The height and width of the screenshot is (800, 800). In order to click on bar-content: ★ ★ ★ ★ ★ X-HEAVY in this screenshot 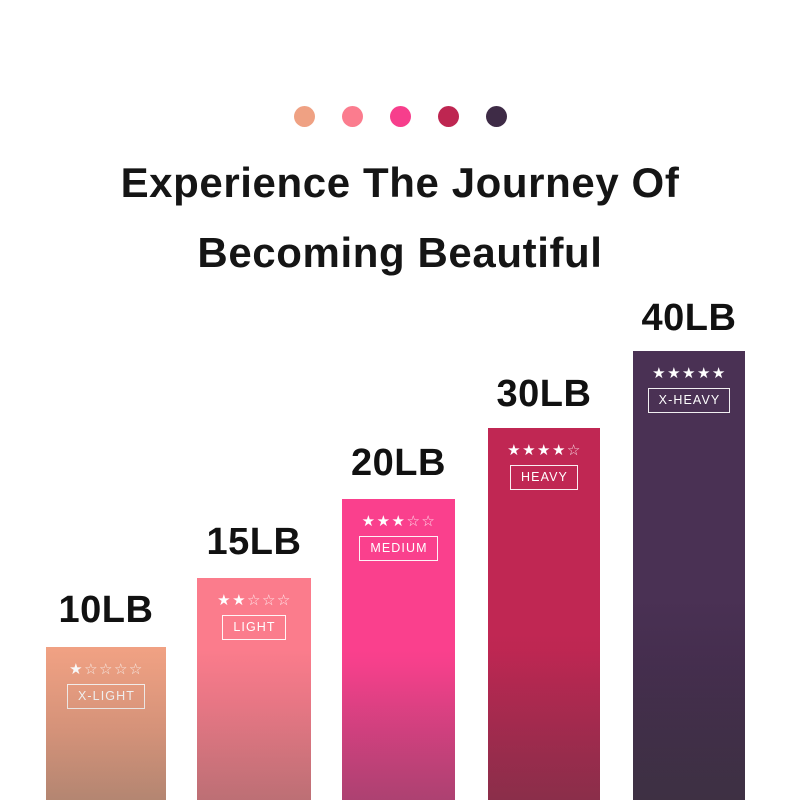, I will do `click(689, 389)`.